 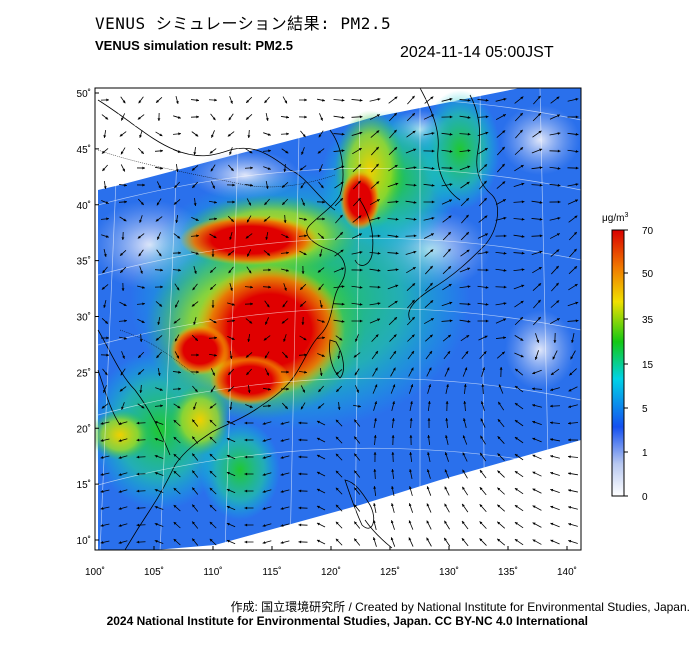 What do you see at coordinates (449, 572) in the screenshot?
I see `longitude-tick-label: 130˚` at bounding box center [449, 572].